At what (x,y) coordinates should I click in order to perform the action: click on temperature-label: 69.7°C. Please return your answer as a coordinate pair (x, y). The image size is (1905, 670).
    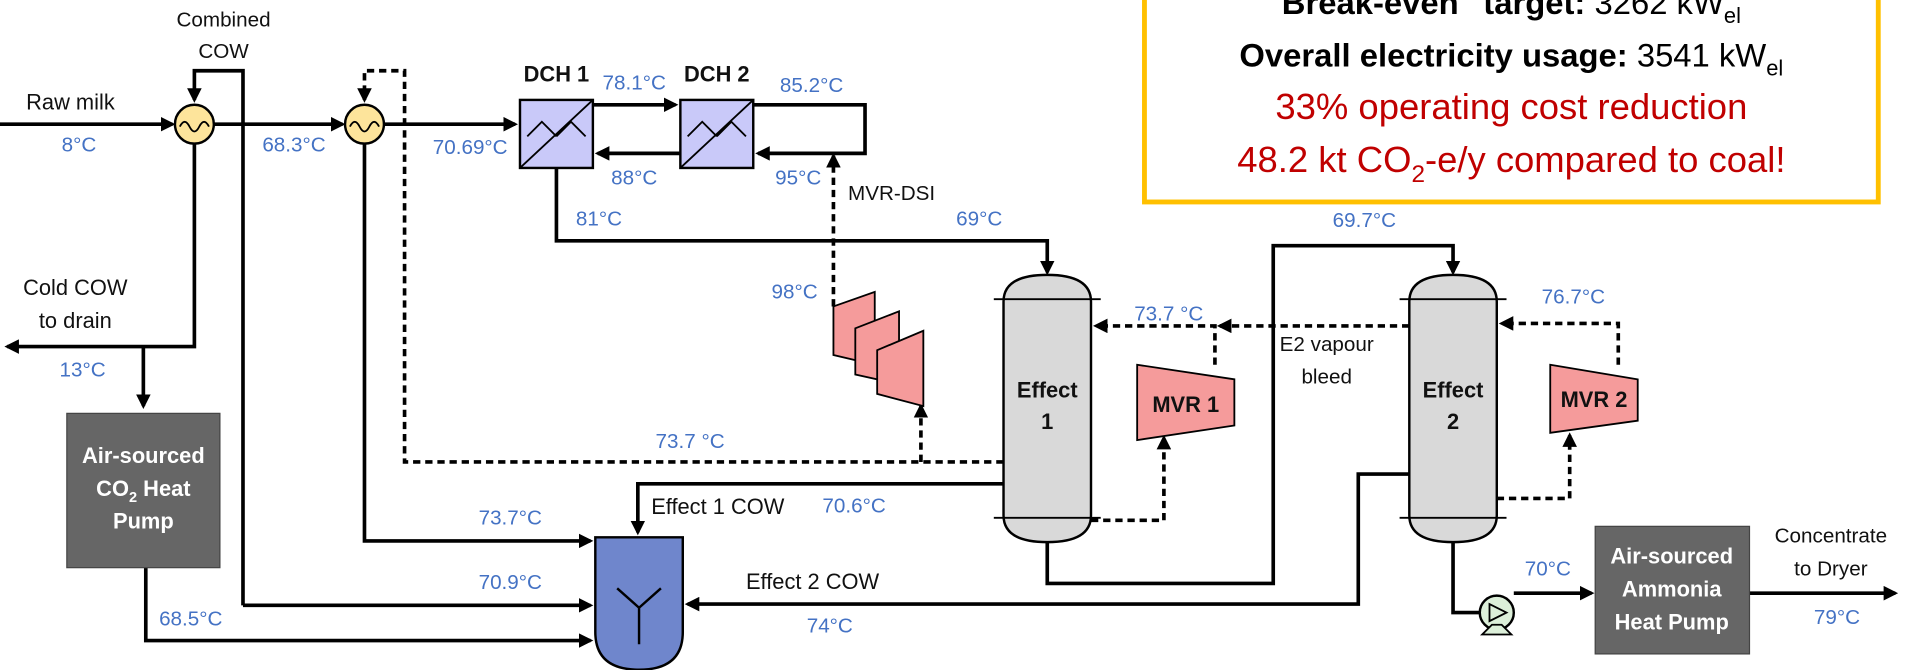
    Looking at the image, I should click on (1364, 220).